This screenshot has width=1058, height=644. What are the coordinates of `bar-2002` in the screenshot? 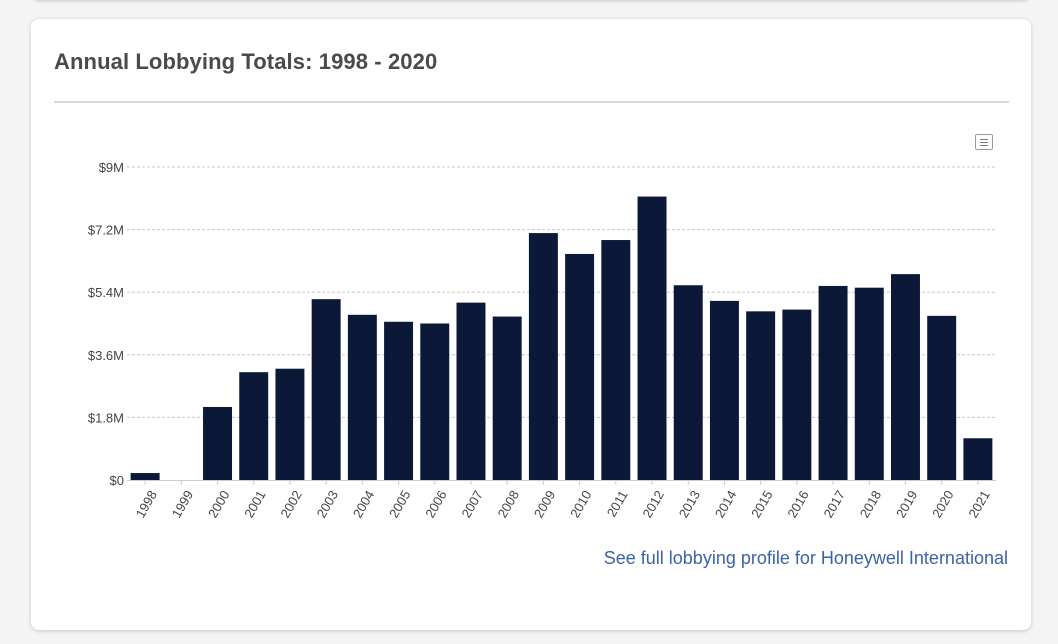 It's located at (290, 424).